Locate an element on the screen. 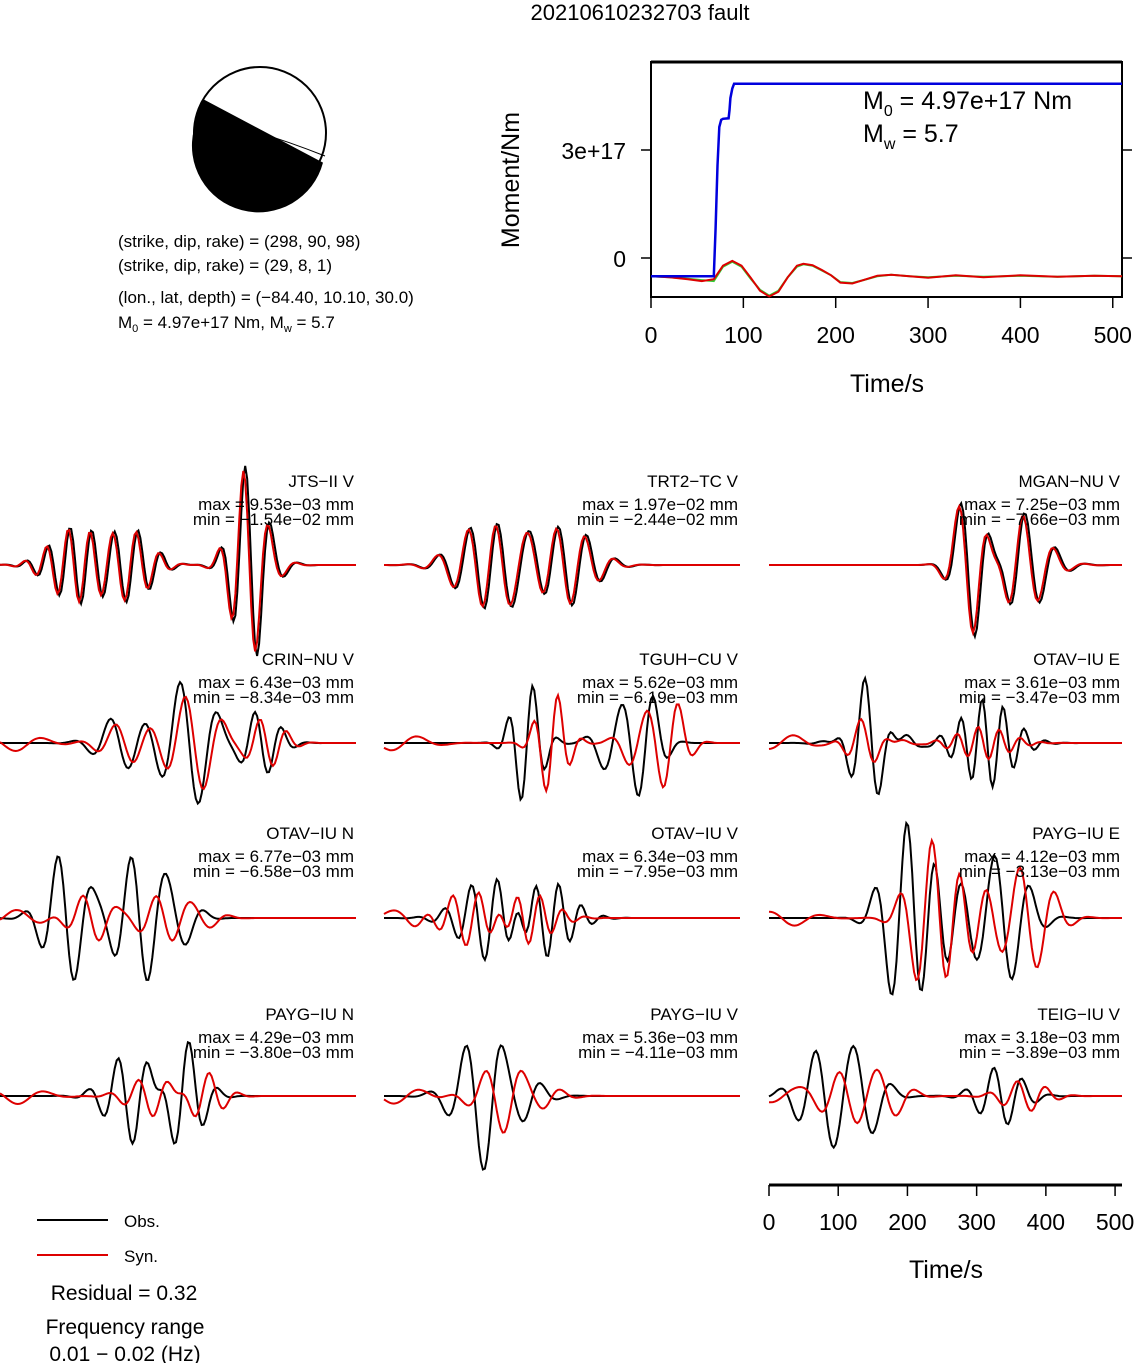 Image resolution: width=1139 pixels, height=1363 pixels. strike-dip-rake-2: (strike, dip, rake) = (29, 8, 1) is located at coordinates (225, 265).